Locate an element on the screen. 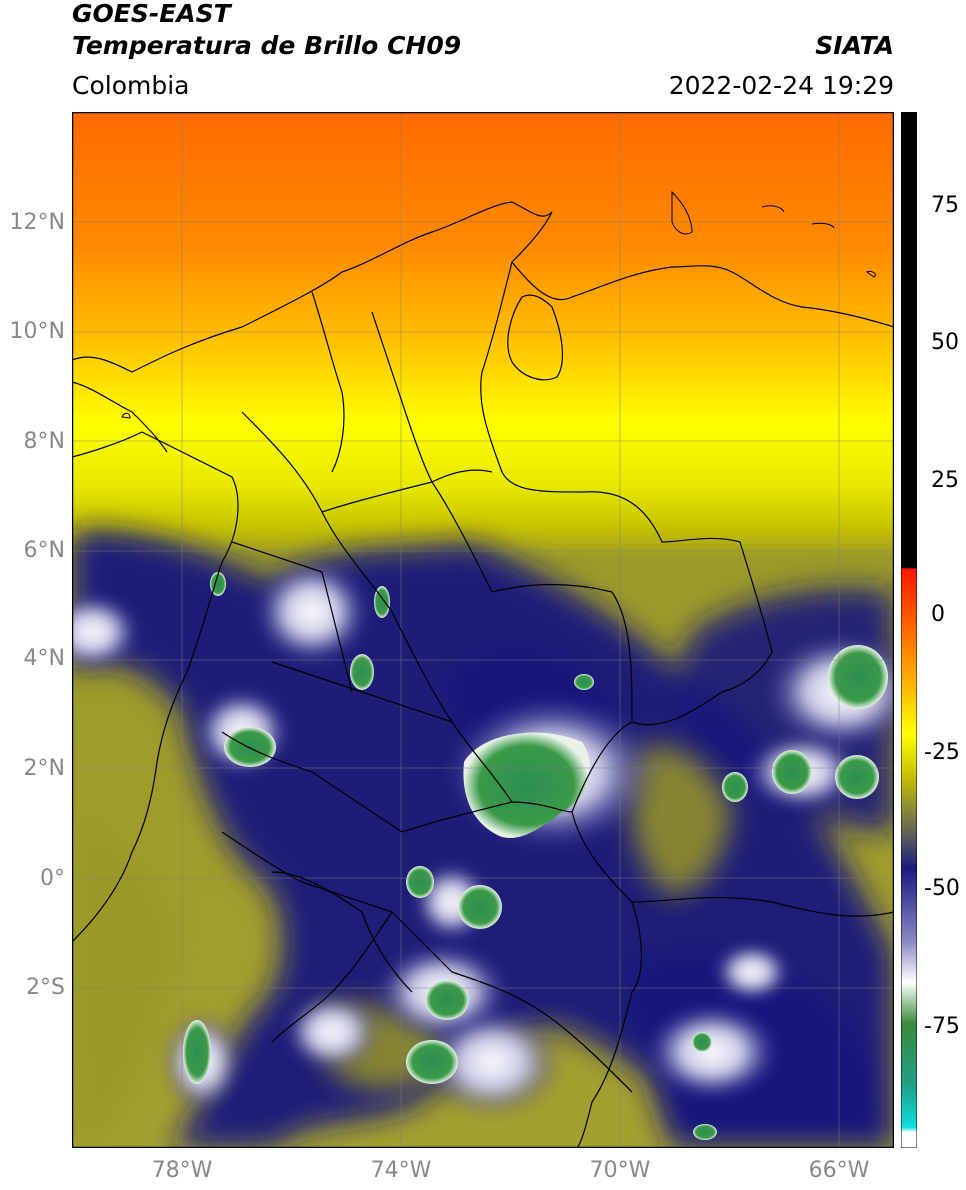 The width and height of the screenshot is (966, 1190). lat-label: 8°N is located at coordinates (44, 441).